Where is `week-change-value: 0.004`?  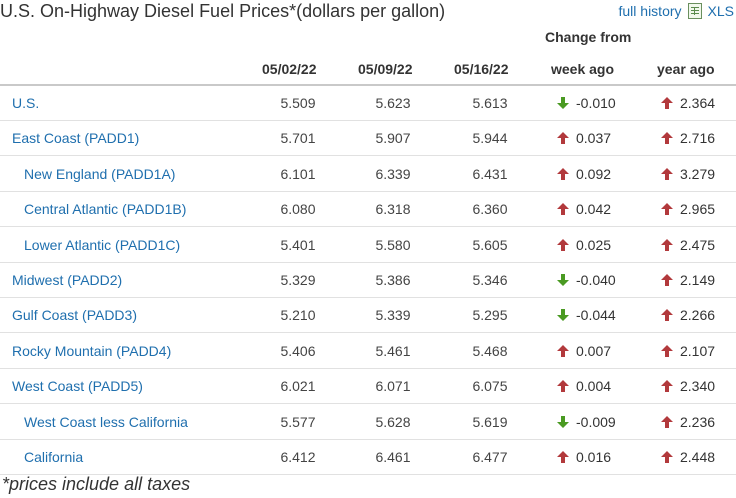 week-change-value: 0.004 is located at coordinates (594, 386).